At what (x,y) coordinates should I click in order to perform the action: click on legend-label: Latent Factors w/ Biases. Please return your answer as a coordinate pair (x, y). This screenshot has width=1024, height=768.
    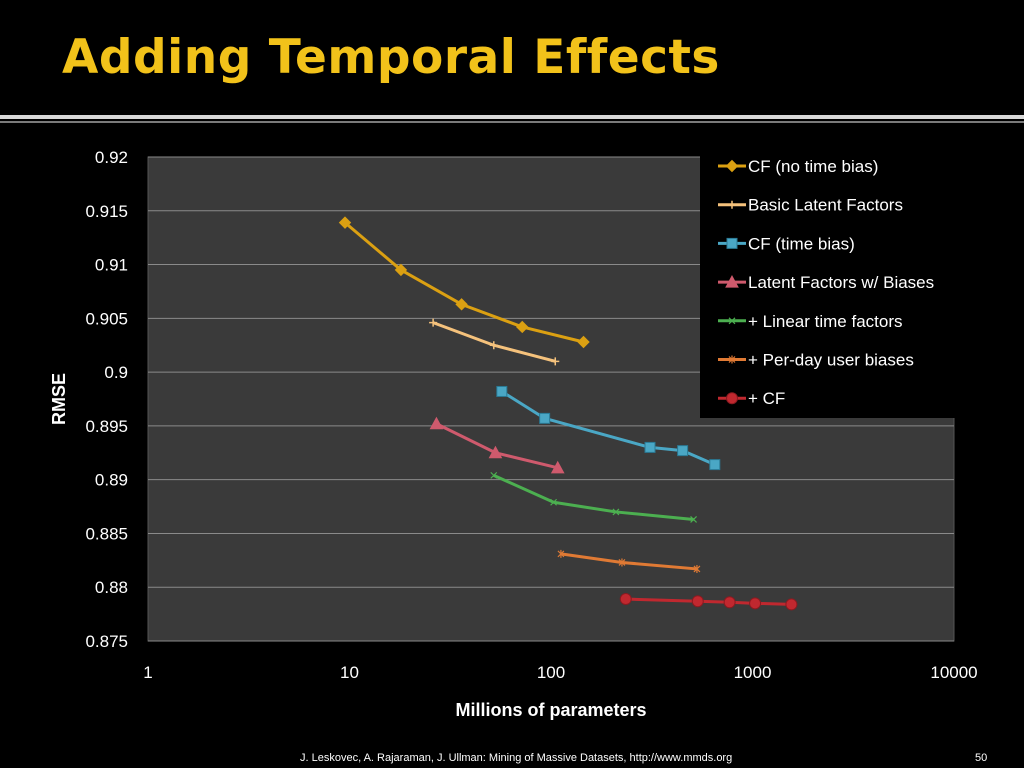
    Looking at the image, I should click on (841, 282).